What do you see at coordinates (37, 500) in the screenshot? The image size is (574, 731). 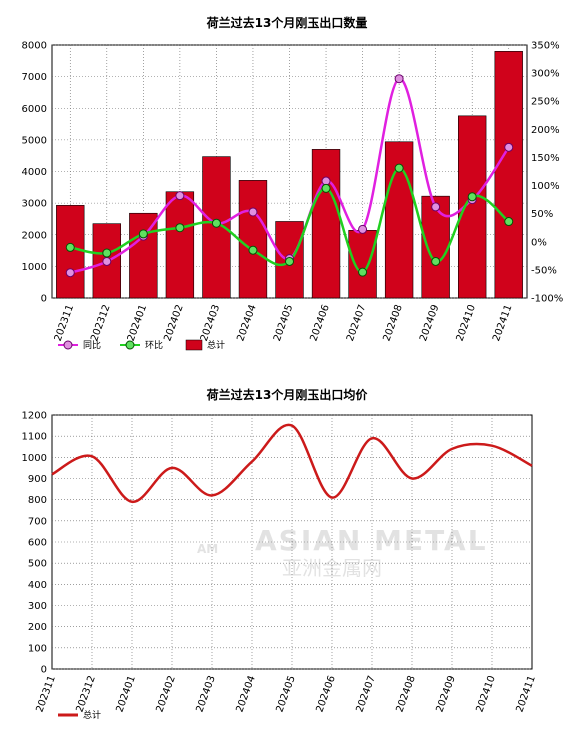 I see `y-tick: 800` at bounding box center [37, 500].